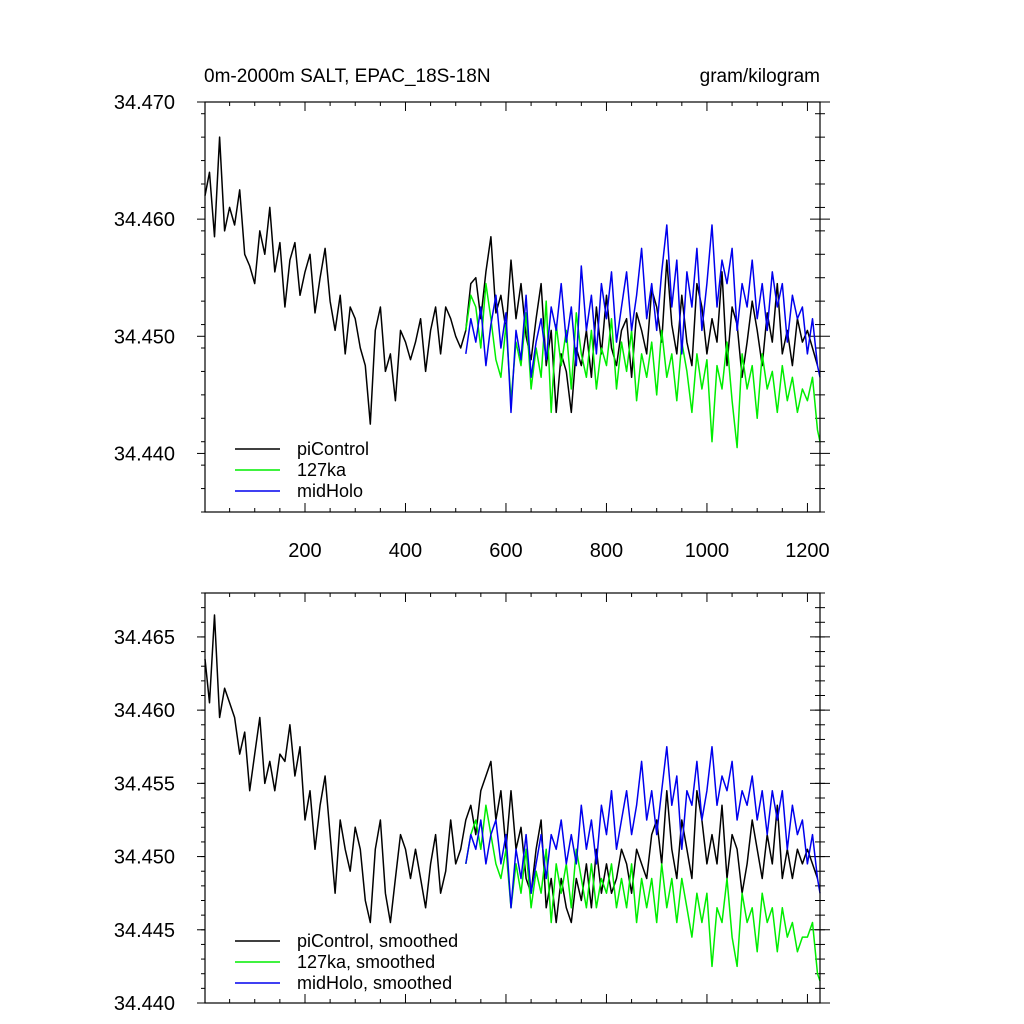 Image resolution: width=1024 pixels, height=1024 pixels. Describe the element at coordinates (322, 470) in the screenshot. I see `legend-label: 127ka` at that location.